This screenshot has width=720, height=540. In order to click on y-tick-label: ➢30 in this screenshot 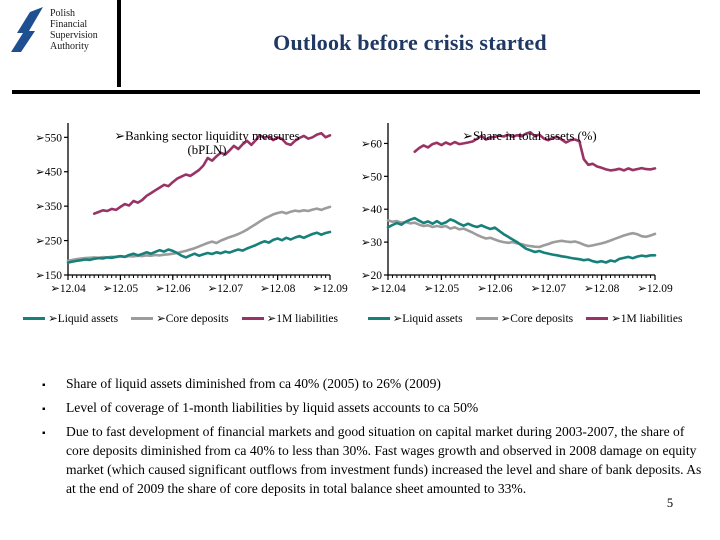, I will do `click(371, 243)`.